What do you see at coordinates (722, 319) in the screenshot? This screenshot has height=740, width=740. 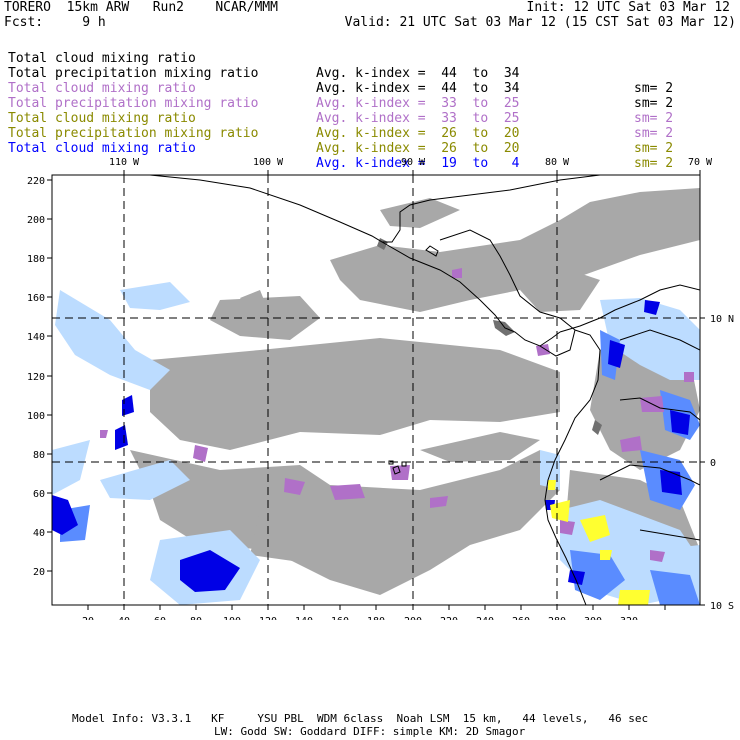 I see `lat-label: 10 N` at bounding box center [722, 319].